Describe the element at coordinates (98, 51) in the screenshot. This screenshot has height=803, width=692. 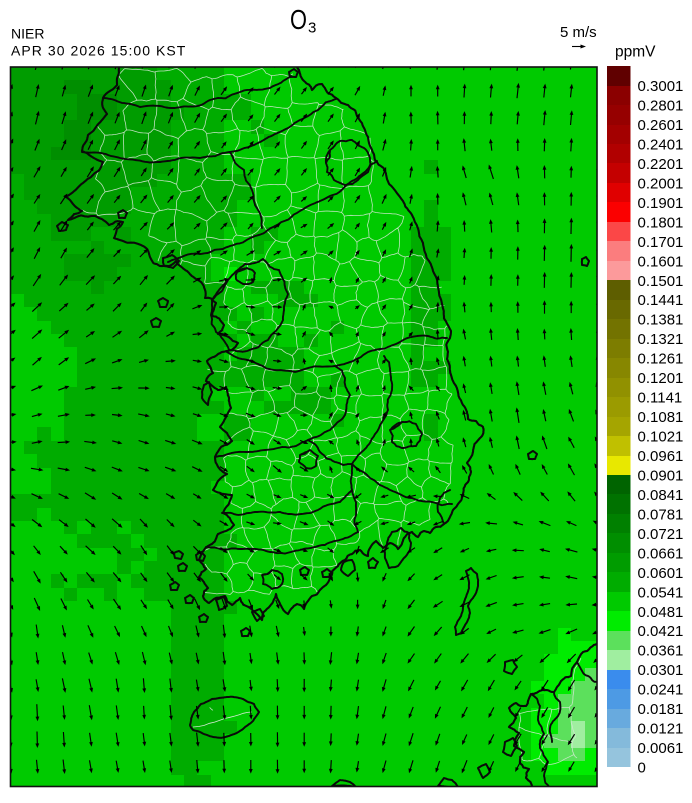
I see `svg-text: APR 30 2026 15:00 KST` at that location.